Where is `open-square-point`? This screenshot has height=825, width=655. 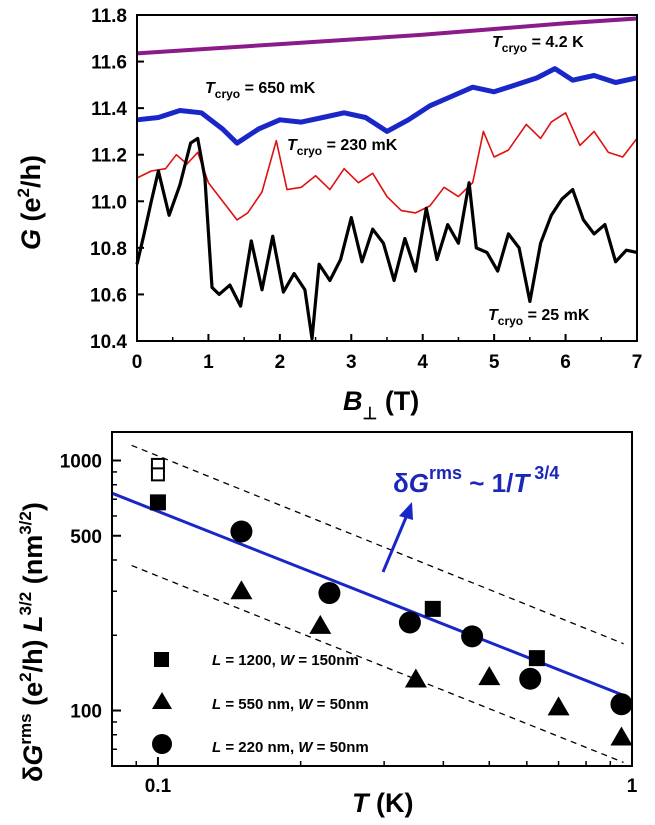 open-square-point is located at coordinates (157, 474).